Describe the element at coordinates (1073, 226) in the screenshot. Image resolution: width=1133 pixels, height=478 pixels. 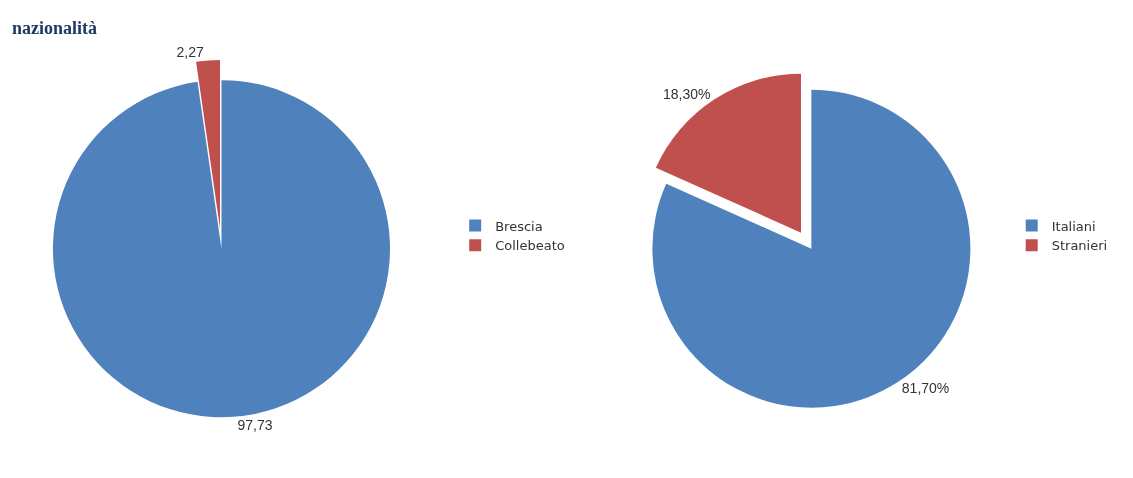
I see `legend-label: Italiani` at that location.